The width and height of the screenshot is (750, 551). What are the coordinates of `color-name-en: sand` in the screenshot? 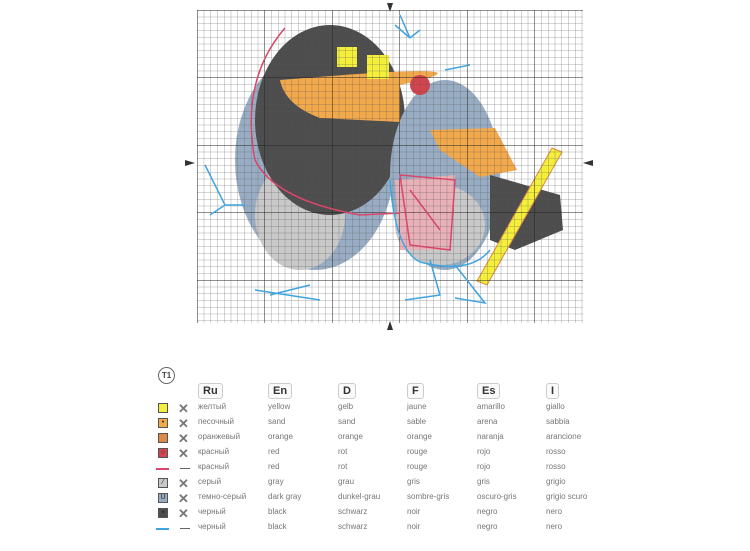 It's located at (277, 421).